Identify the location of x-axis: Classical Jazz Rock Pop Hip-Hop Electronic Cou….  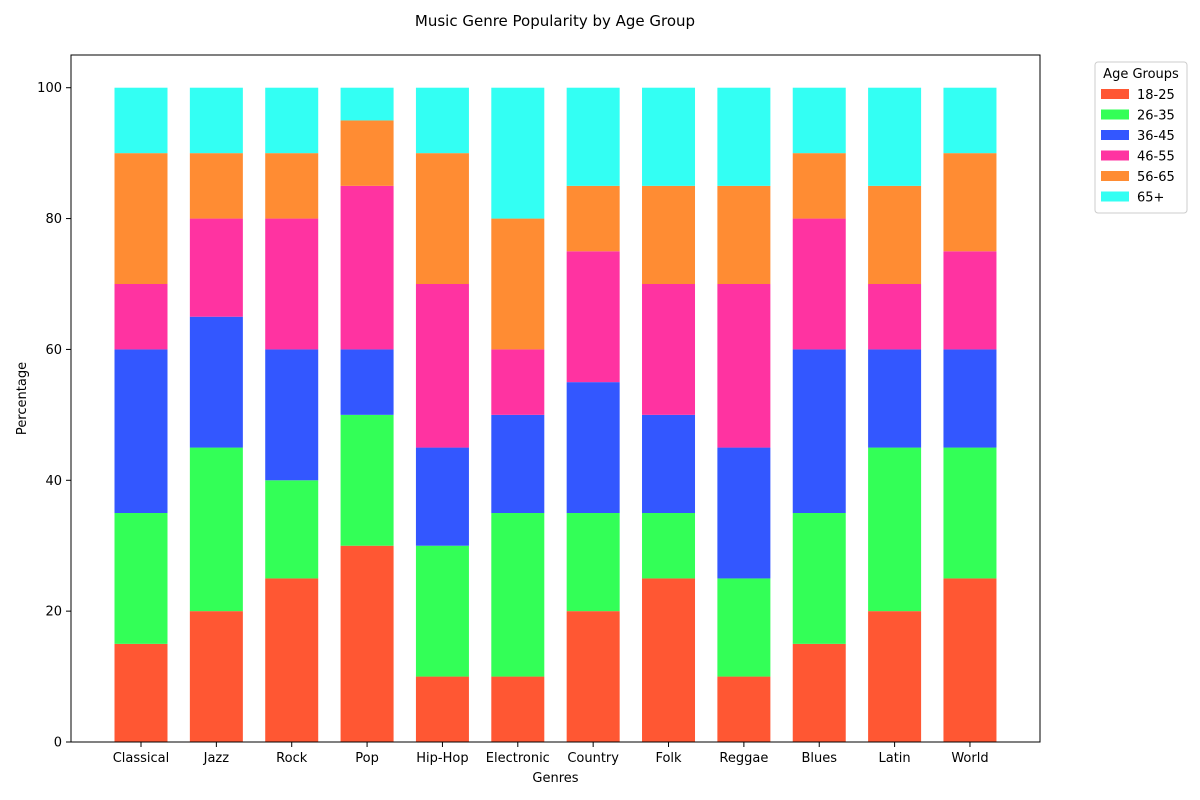
(551, 754).